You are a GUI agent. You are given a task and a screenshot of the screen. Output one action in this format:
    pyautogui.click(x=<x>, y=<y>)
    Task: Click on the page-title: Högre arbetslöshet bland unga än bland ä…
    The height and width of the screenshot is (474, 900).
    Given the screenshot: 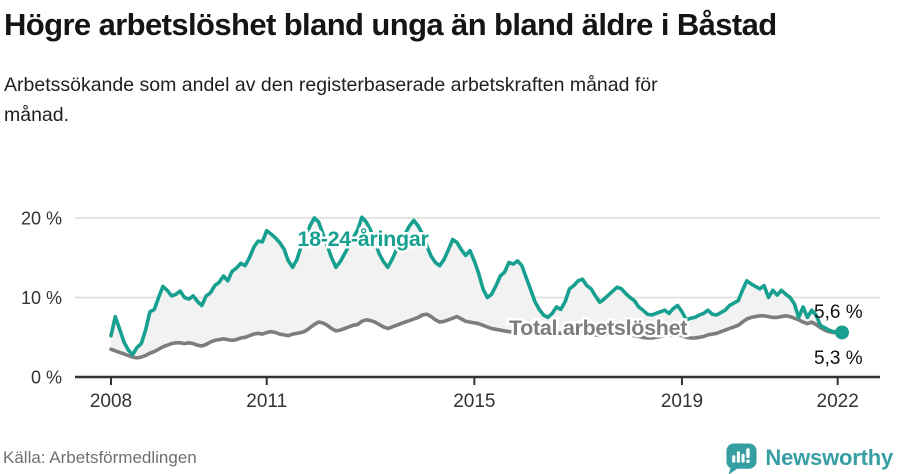 What is the action you would take?
    pyautogui.click(x=390, y=24)
    